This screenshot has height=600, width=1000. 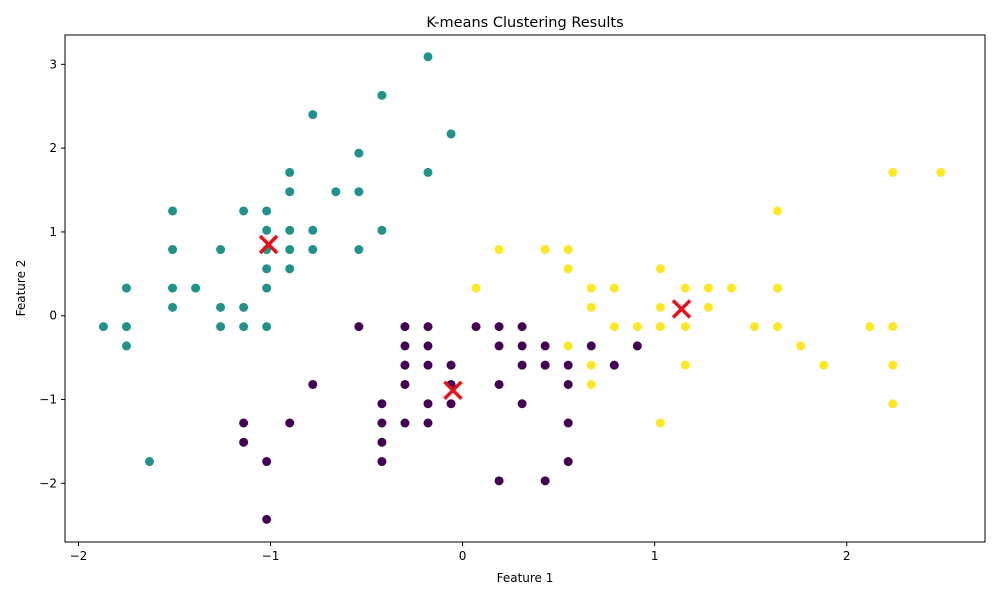 What do you see at coordinates (53, 148) in the screenshot?
I see `y-tick-label: 2` at bounding box center [53, 148].